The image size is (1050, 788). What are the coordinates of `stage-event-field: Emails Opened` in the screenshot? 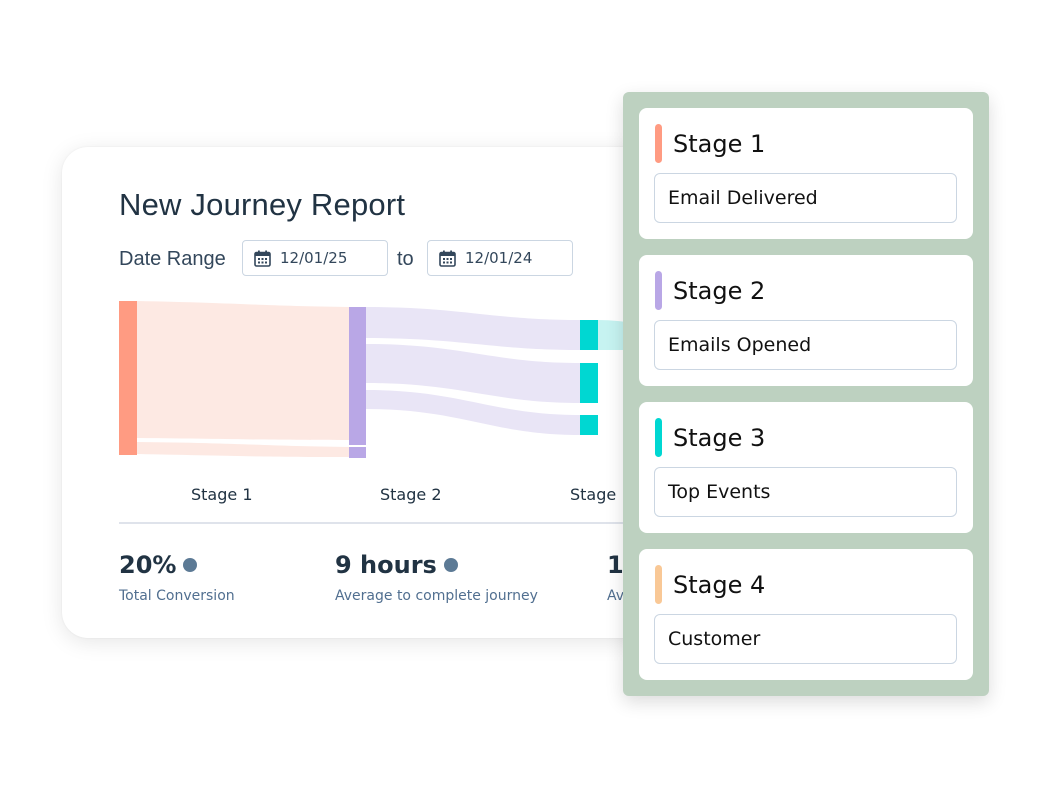 It's located at (805, 345).